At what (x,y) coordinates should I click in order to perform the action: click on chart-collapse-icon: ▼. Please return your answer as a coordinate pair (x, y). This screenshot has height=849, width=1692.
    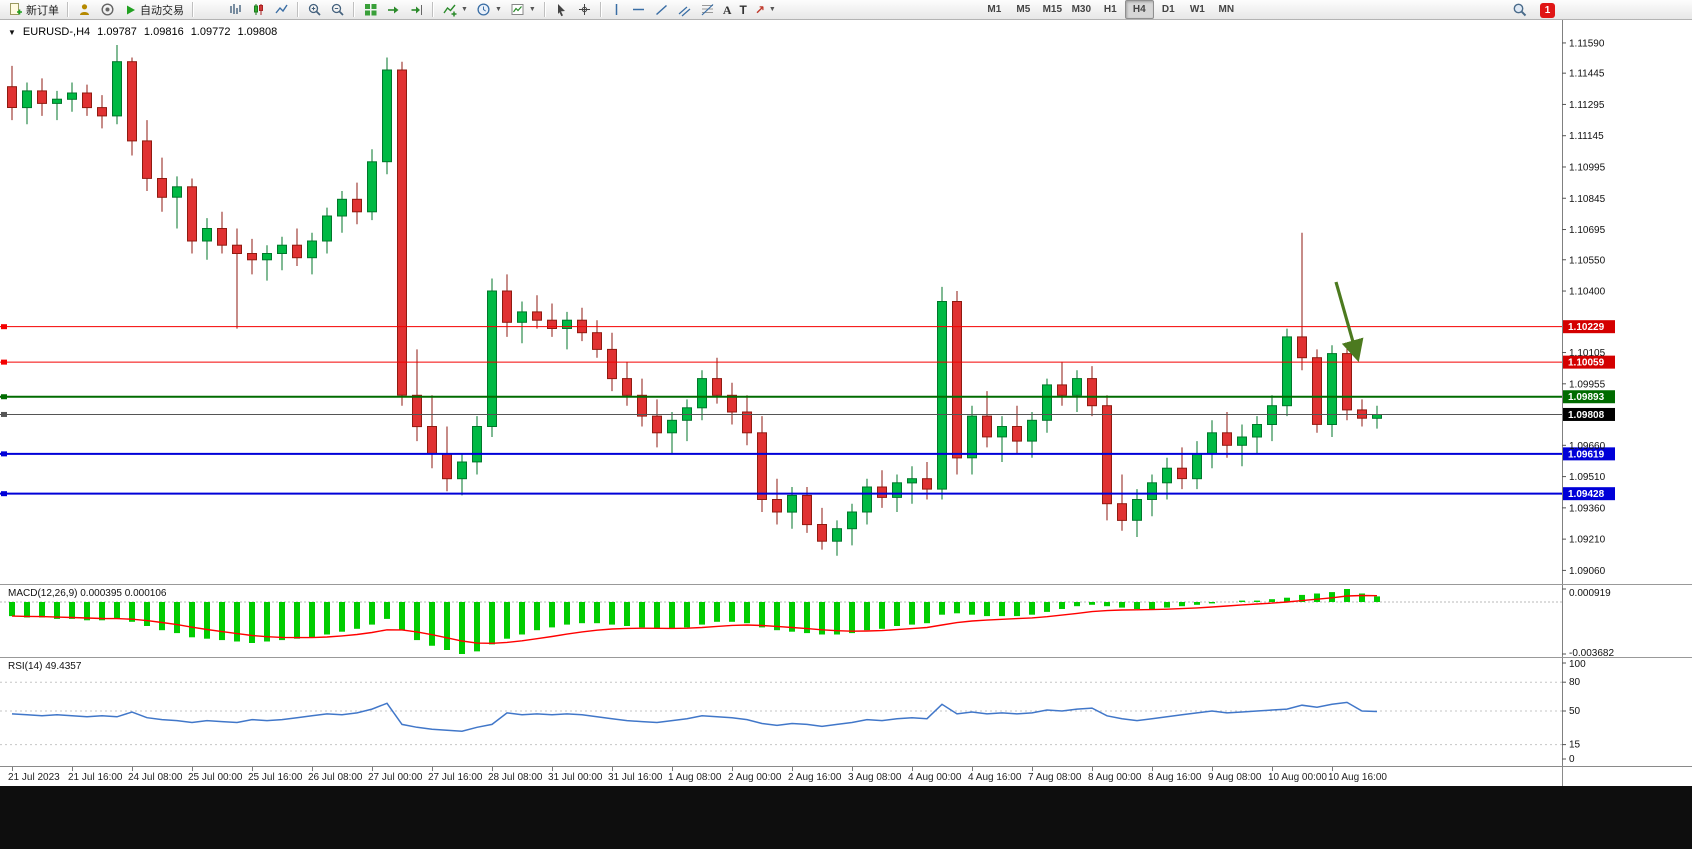
    Looking at the image, I should click on (12, 32).